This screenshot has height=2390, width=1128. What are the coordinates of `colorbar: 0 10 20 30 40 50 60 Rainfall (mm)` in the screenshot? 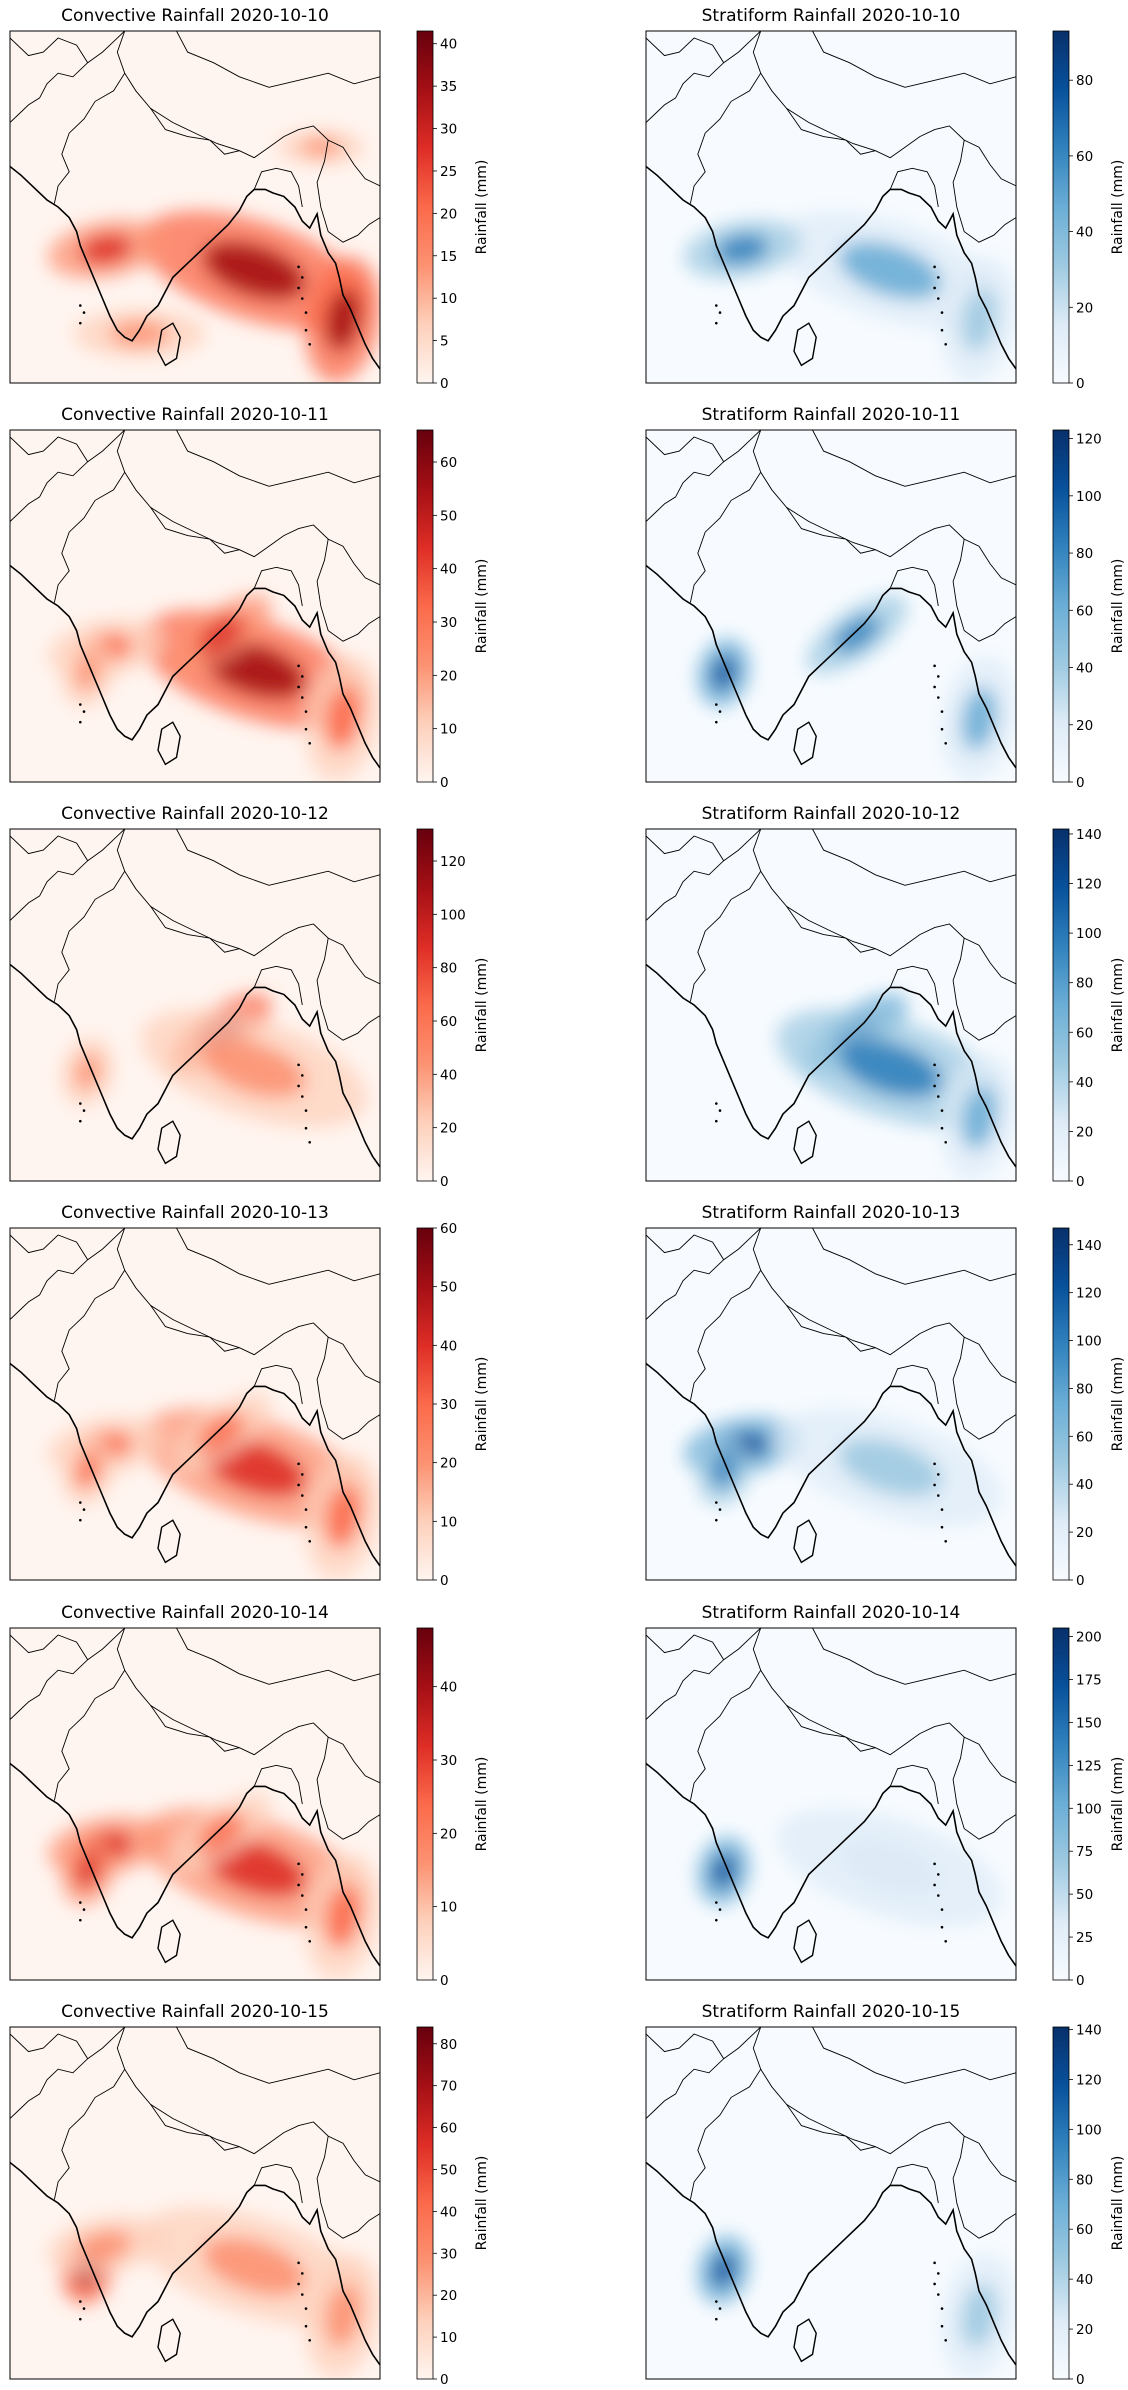 It's located at (453, 610).